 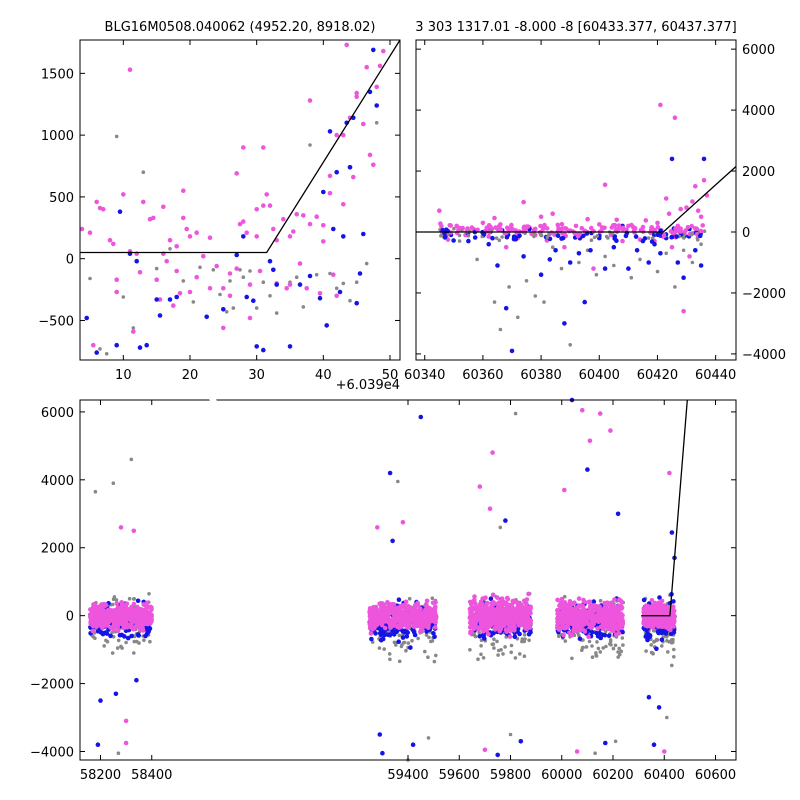 What do you see at coordinates (459, 775) in the screenshot?
I see `x-tick-label: 59600` at bounding box center [459, 775].